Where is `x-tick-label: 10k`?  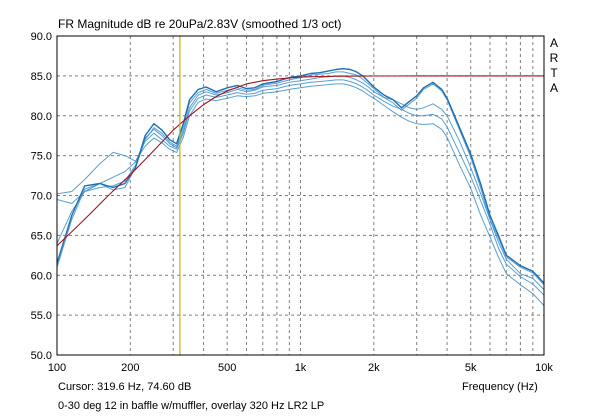 x-tick-label: 10k is located at coordinates (544, 368).